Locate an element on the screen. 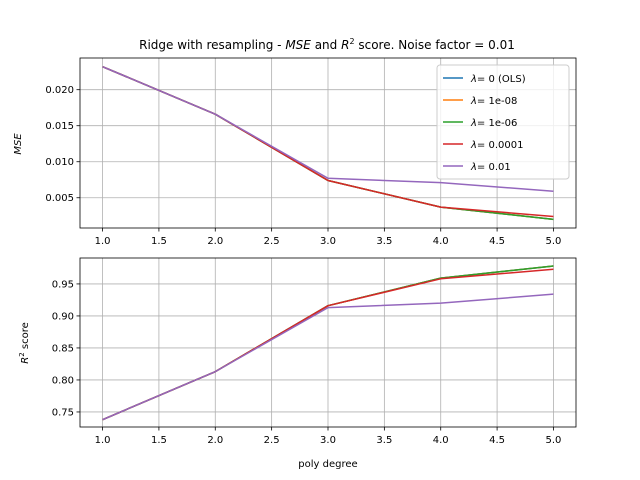 This screenshot has width=640, height=480. legend-box is located at coordinates (503, 122).